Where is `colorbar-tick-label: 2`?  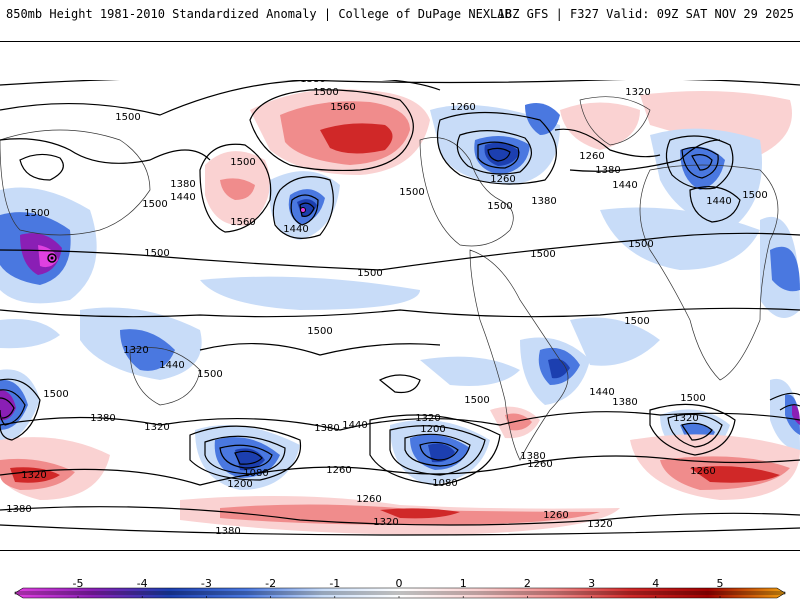
colorbar-tick-label: 2 is located at coordinates (527, 583).